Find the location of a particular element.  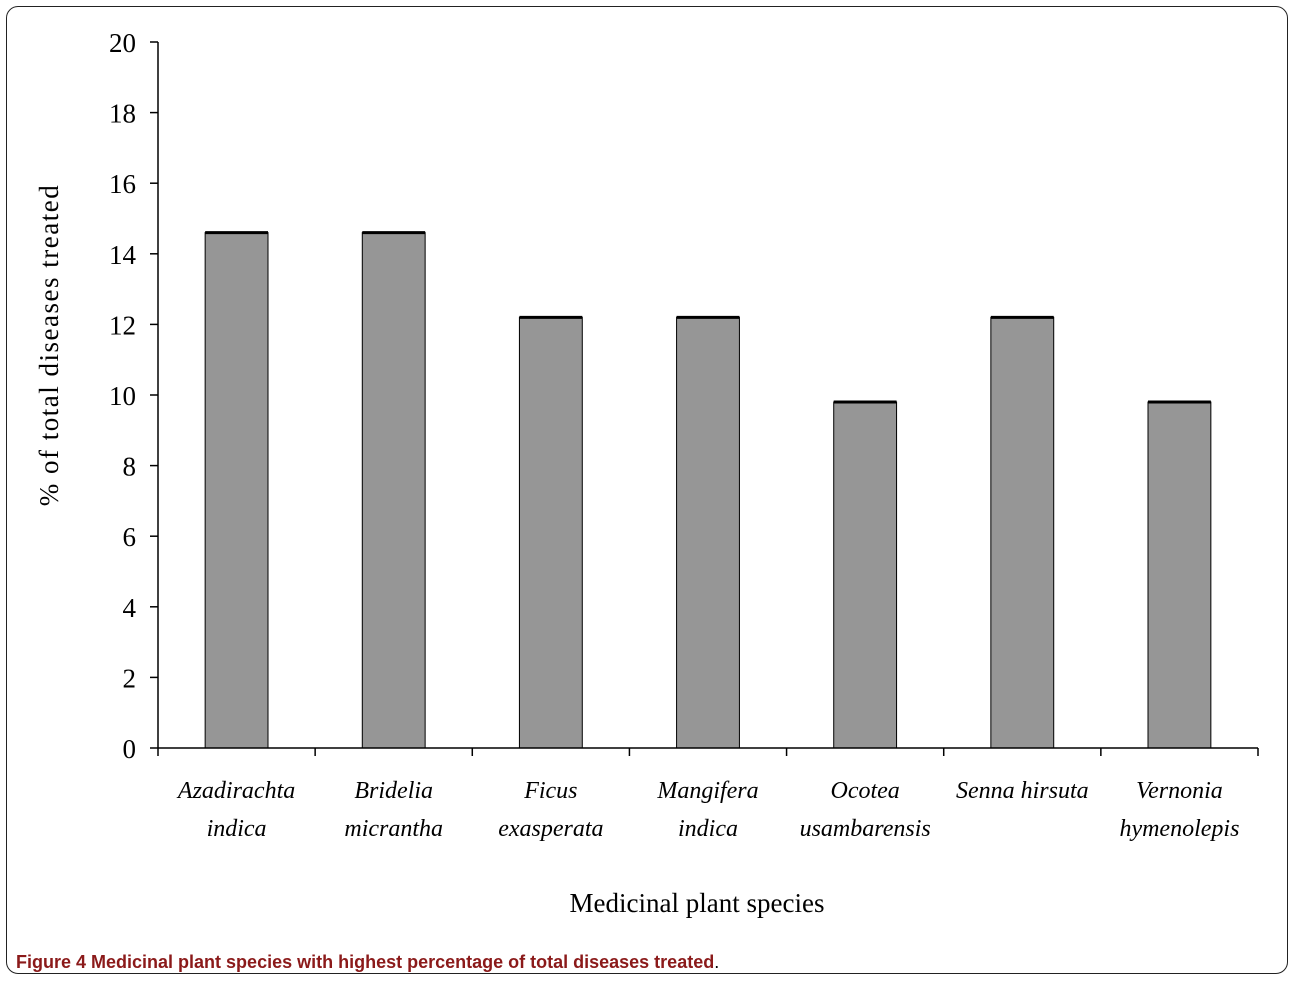

x-tick-label-4-0: Ocotea is located at coordinates (864, 791).